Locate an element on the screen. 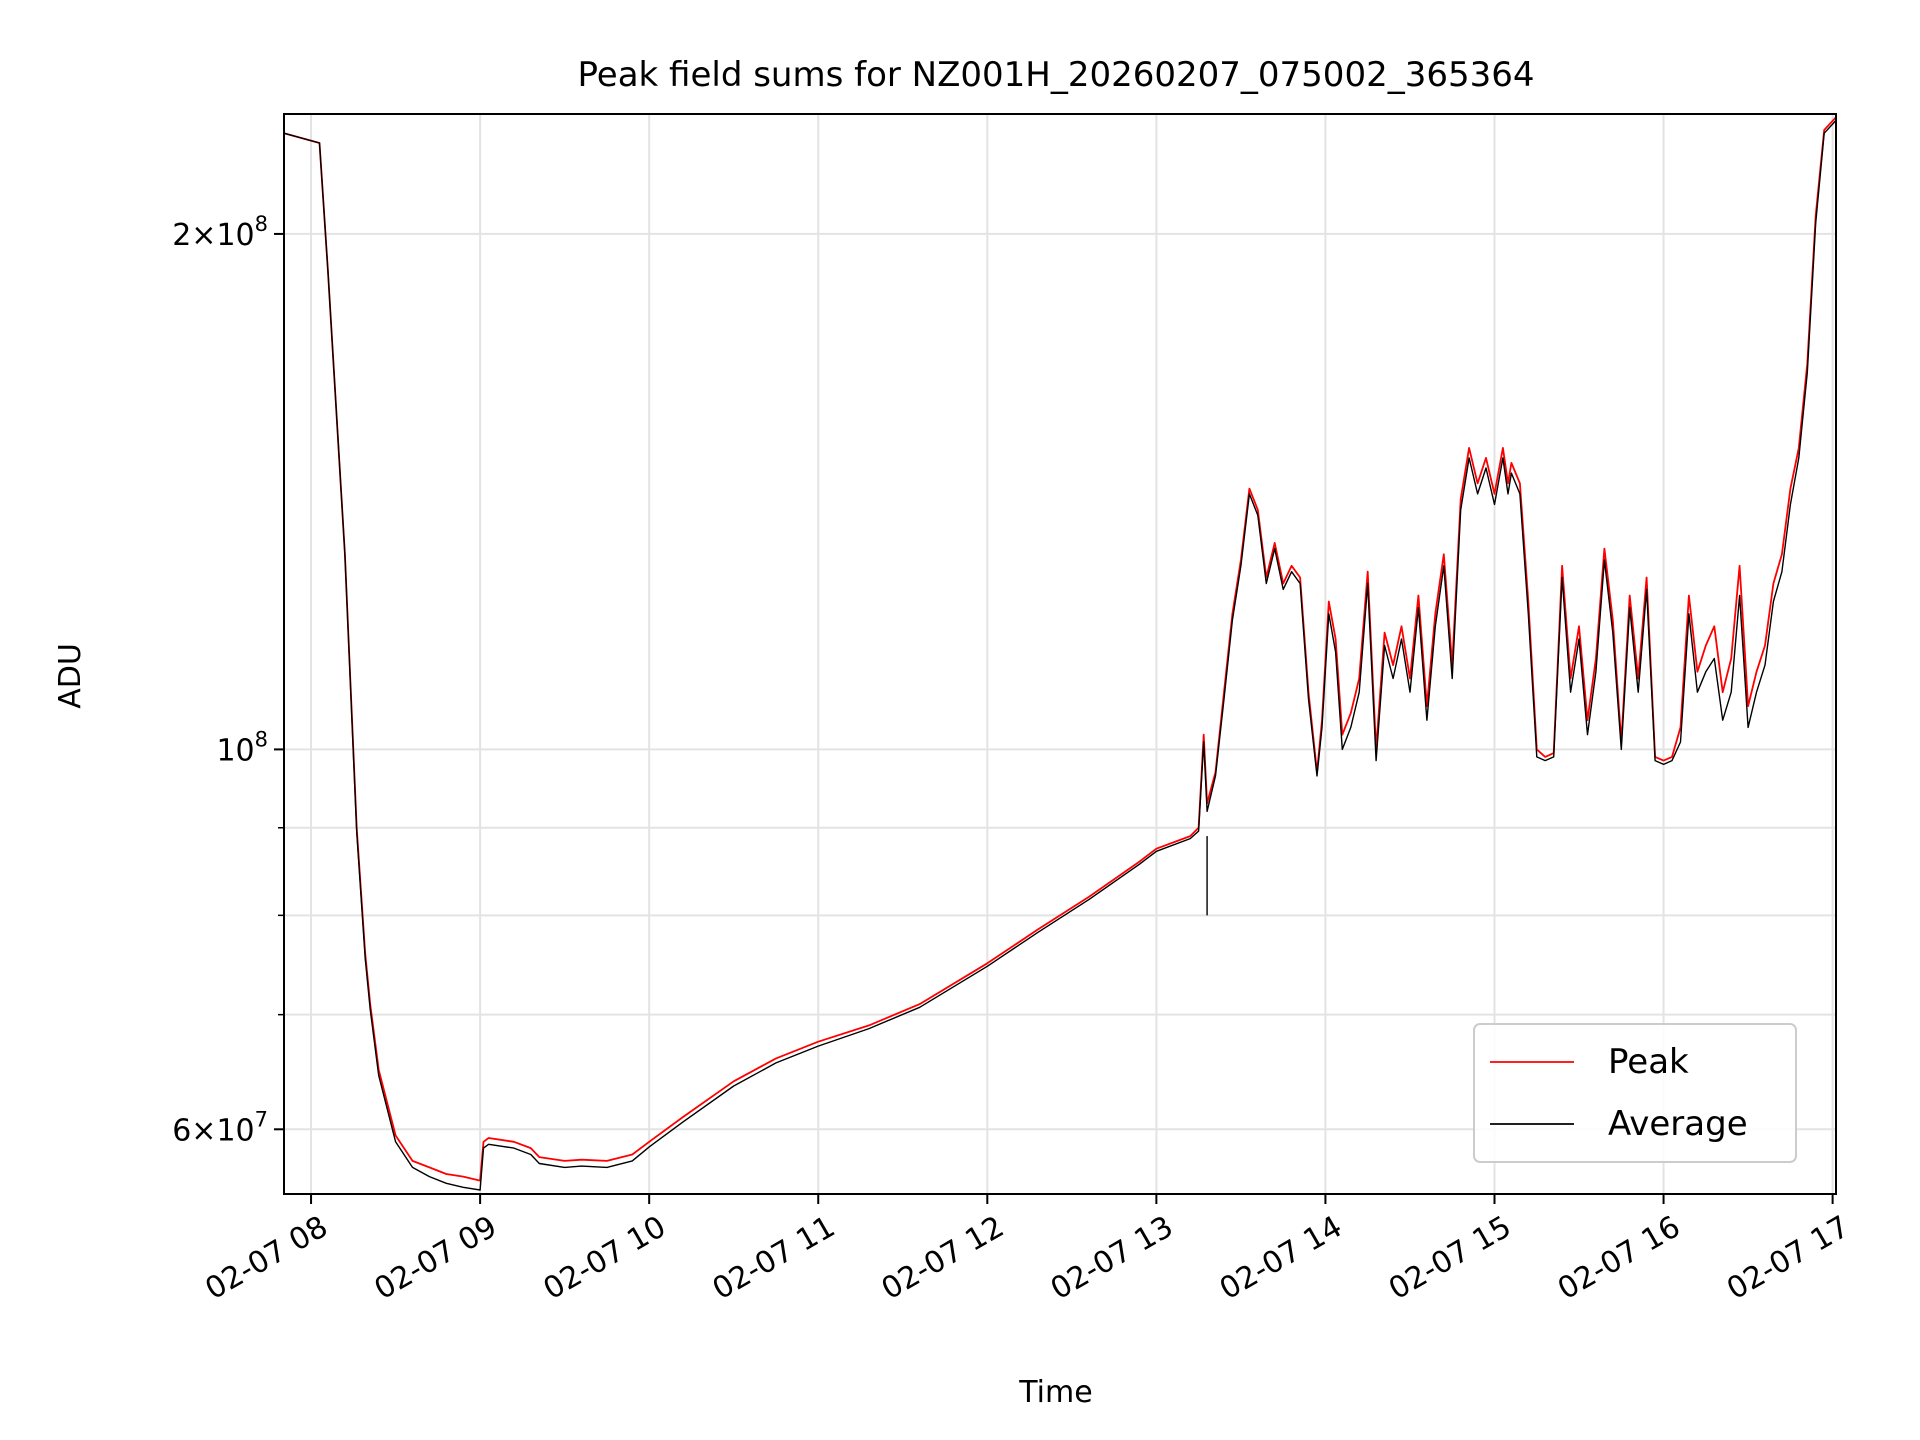 The image size is (1920, 1440). legend-box is located at coordinates (1635, 1093).